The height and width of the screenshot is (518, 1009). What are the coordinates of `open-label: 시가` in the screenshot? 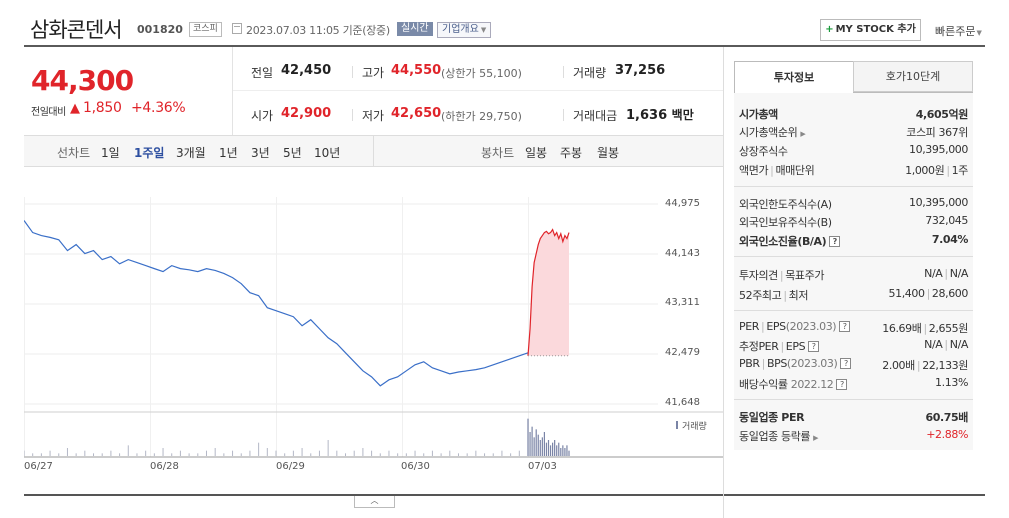 It's located at (262, 116).